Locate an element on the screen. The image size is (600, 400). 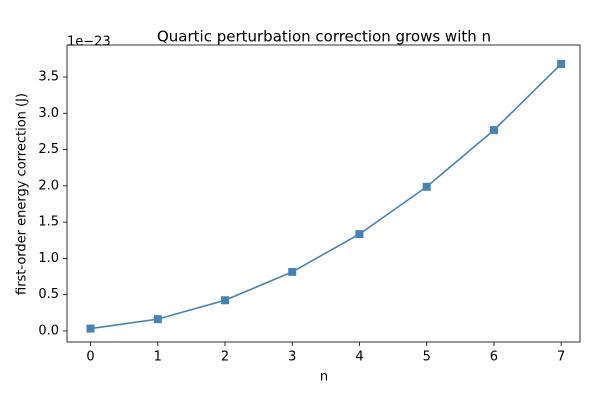
y-tick-label: 3.0 is located at coordinates (48, 113).